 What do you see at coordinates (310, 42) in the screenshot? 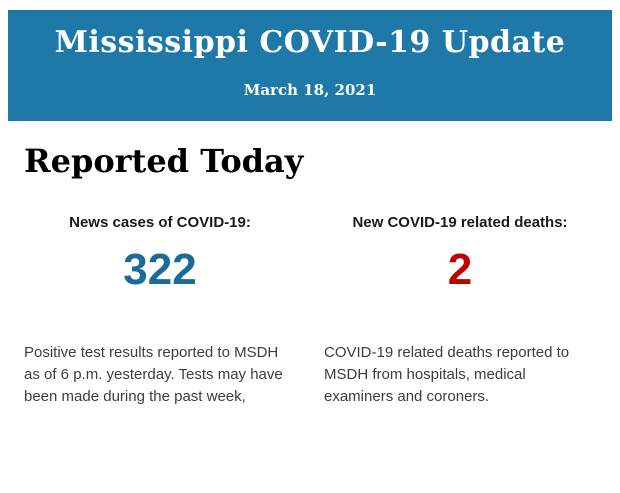
I see `header-title: Mississippi COVID-19 Update` at bounding box center [310, 42].